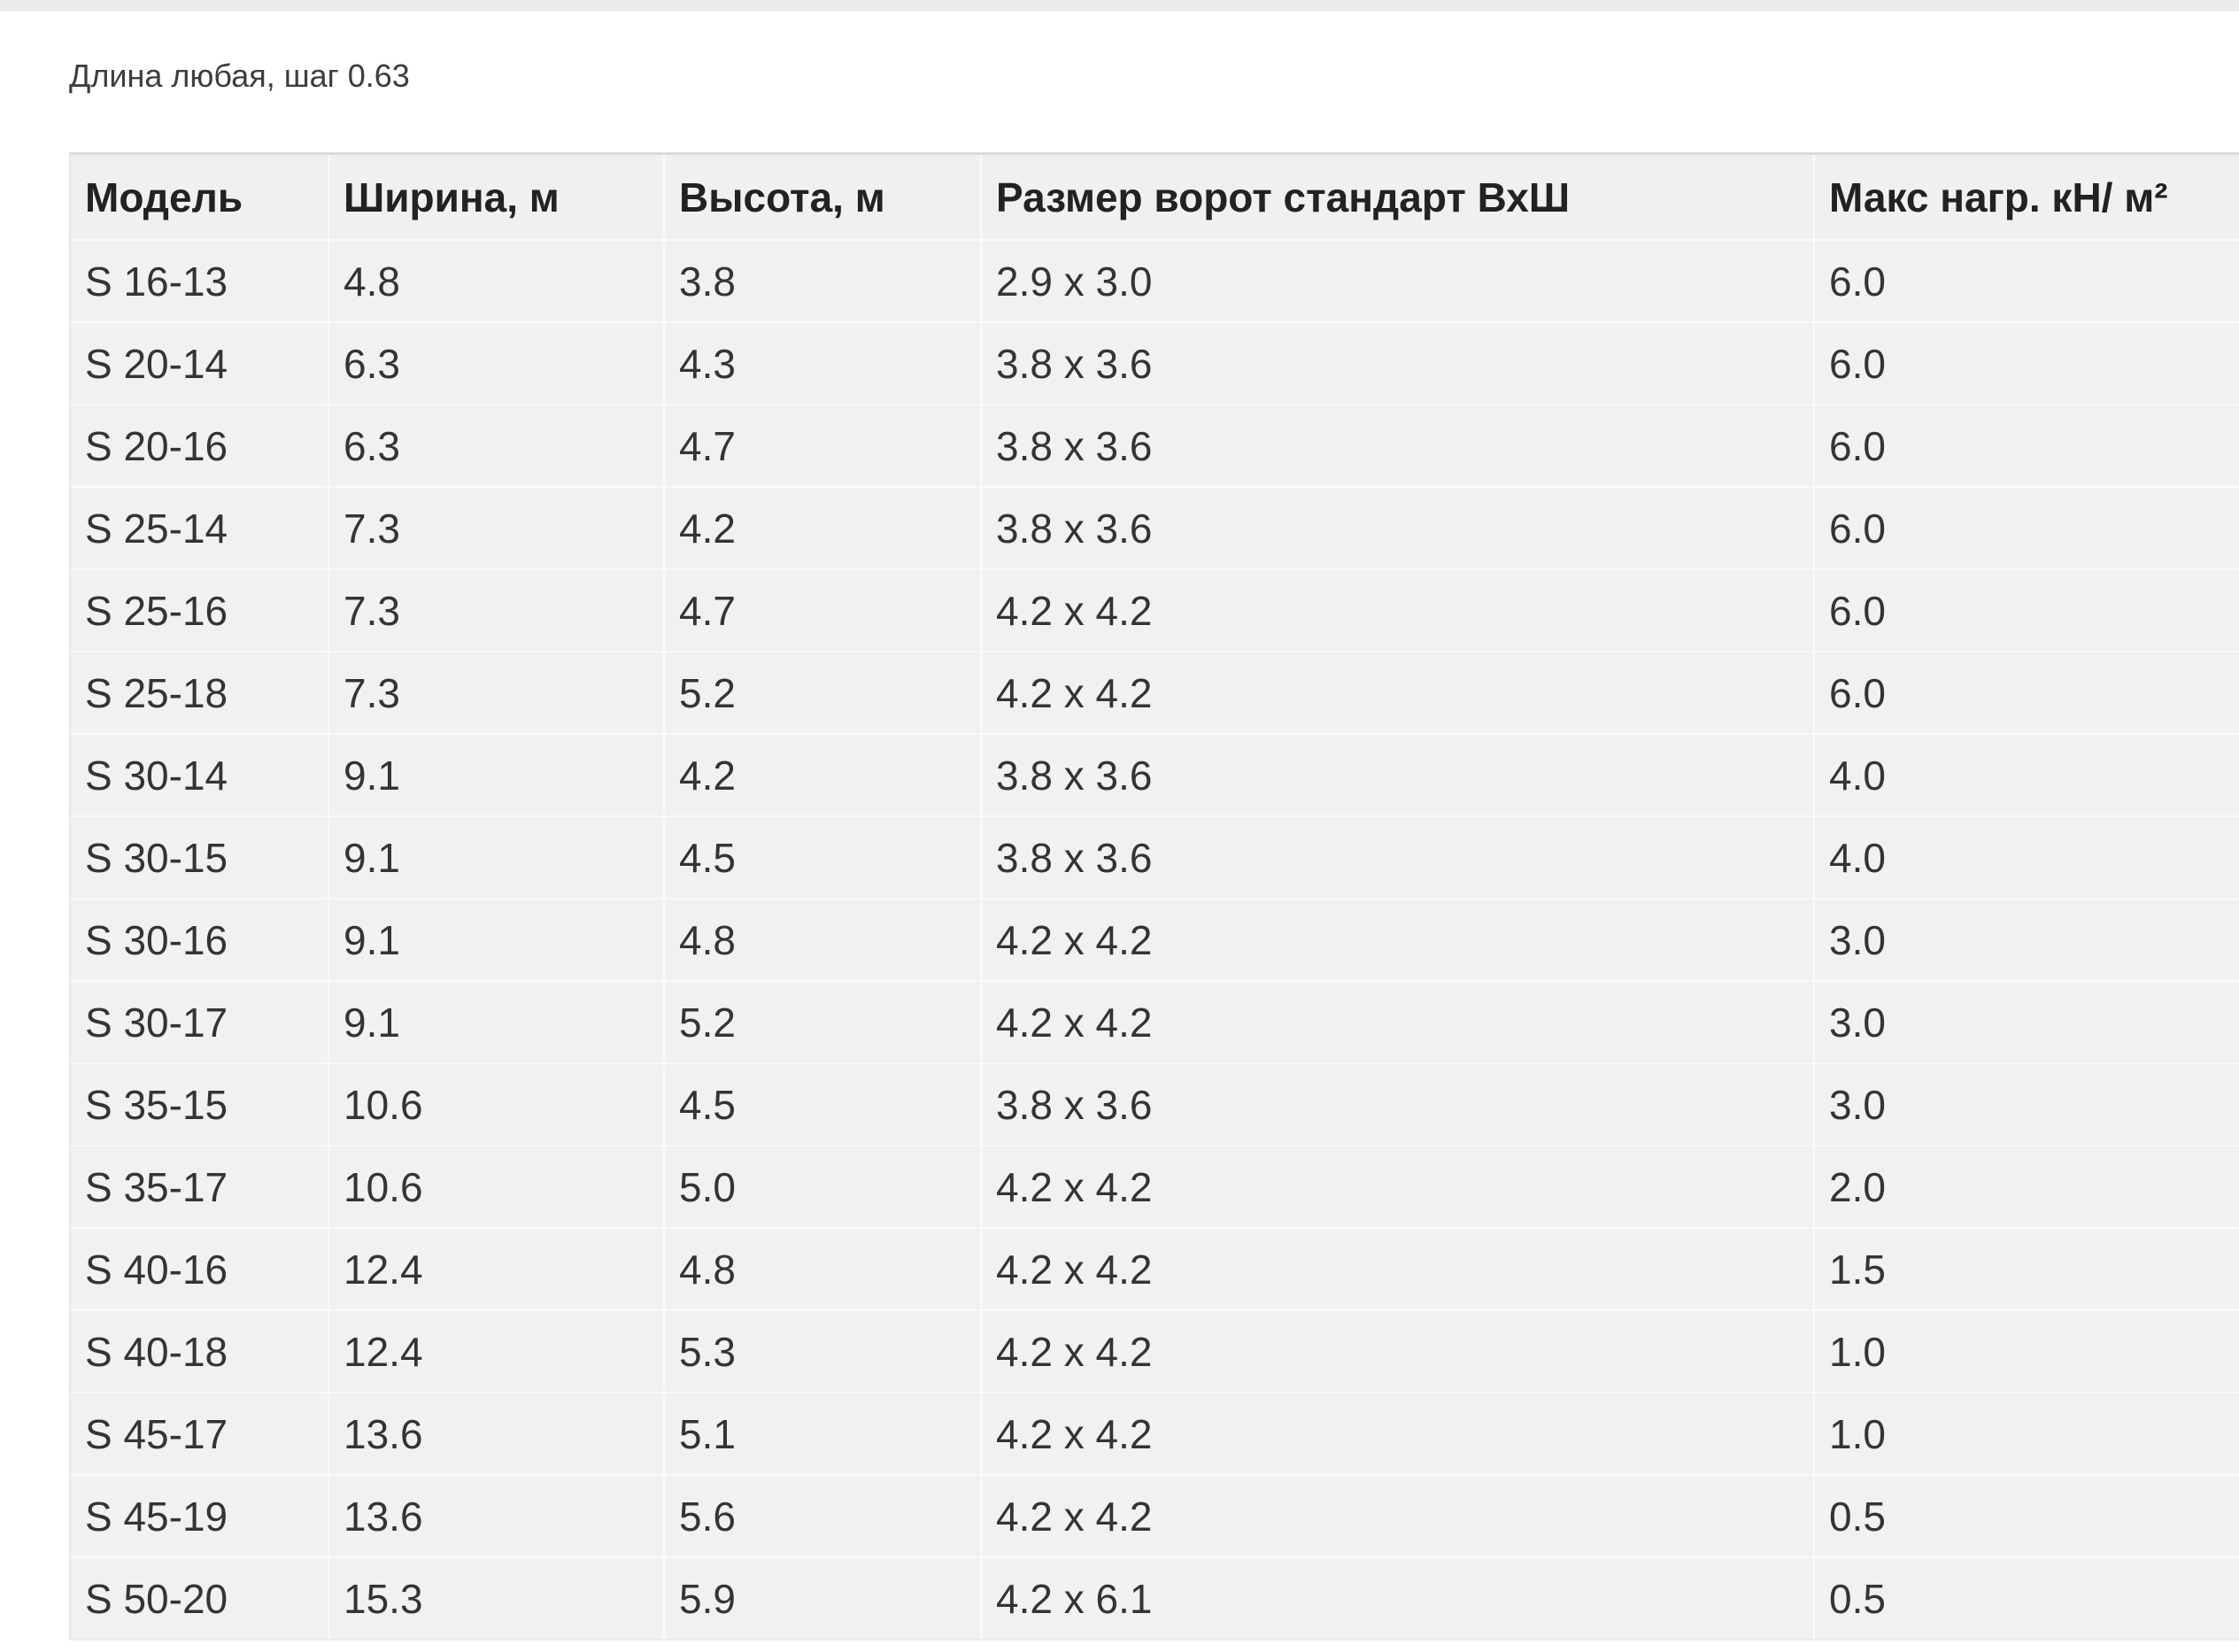 Image resolution: width=2239 pixels, height=1652 pixels. Describe the element at coordinates (822, 1433) in the screenshot. I see `cell-height: 5.1` at that location.